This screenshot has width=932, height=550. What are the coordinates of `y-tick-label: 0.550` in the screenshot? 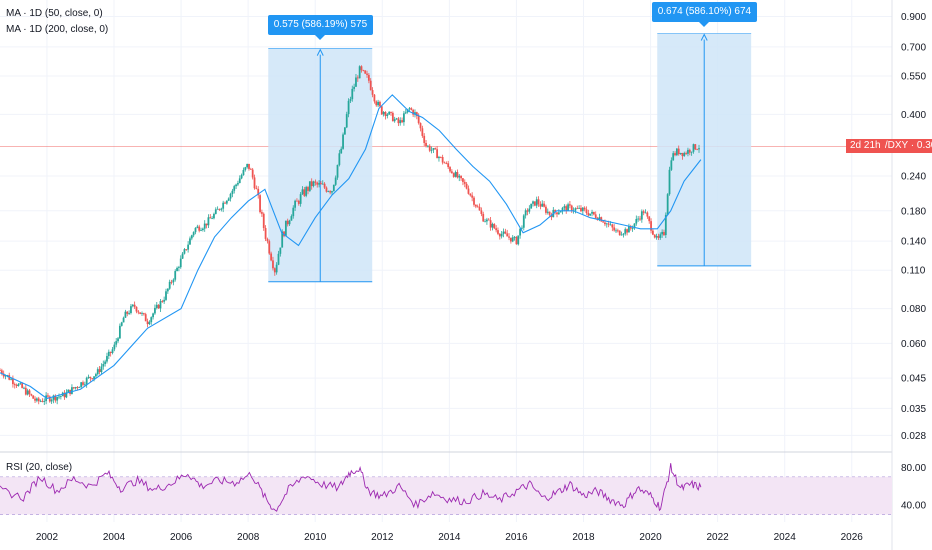 It's located at (913, 76).